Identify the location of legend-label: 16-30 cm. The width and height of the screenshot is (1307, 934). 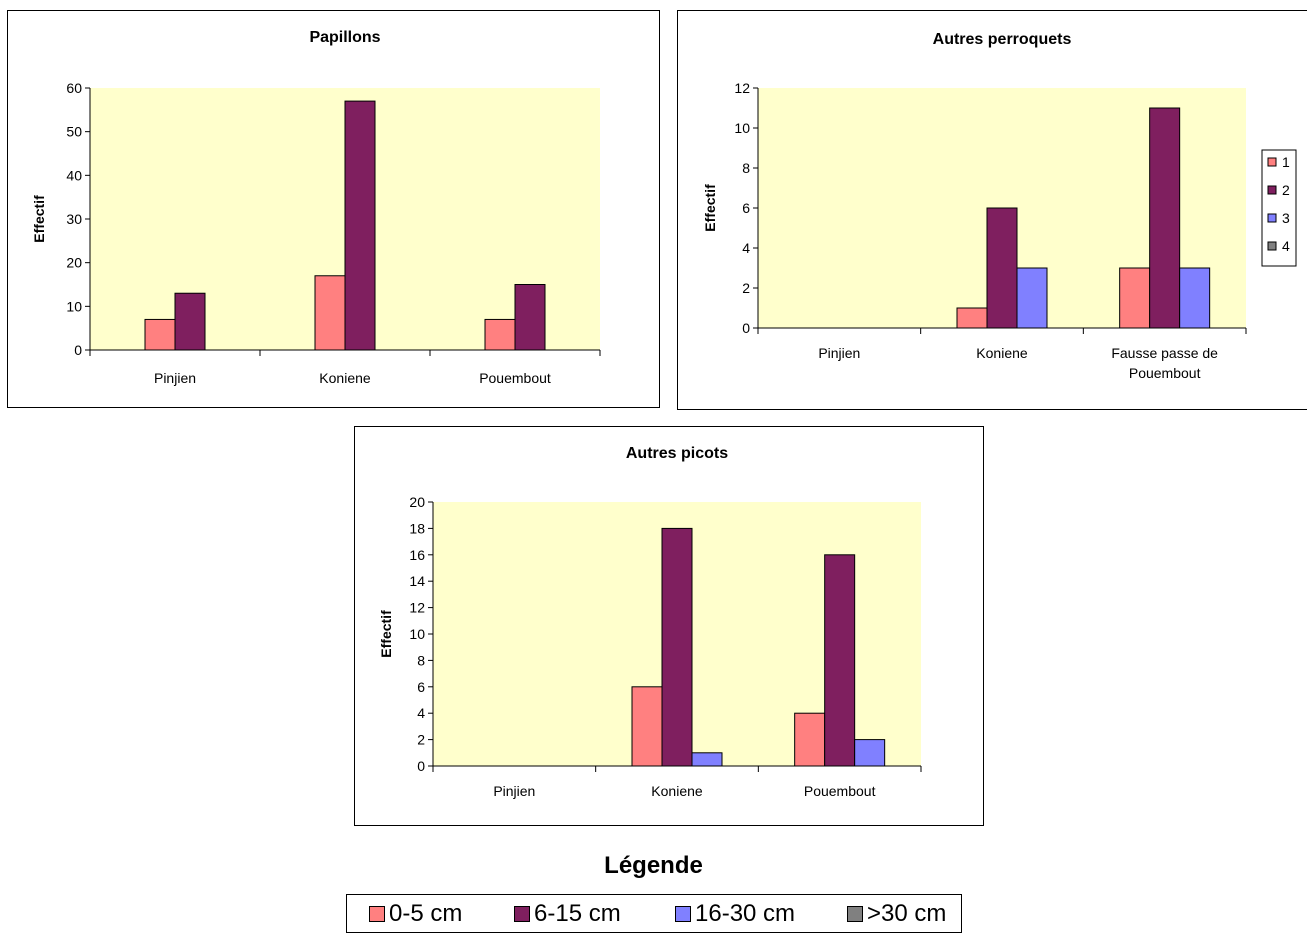
(745, 913).